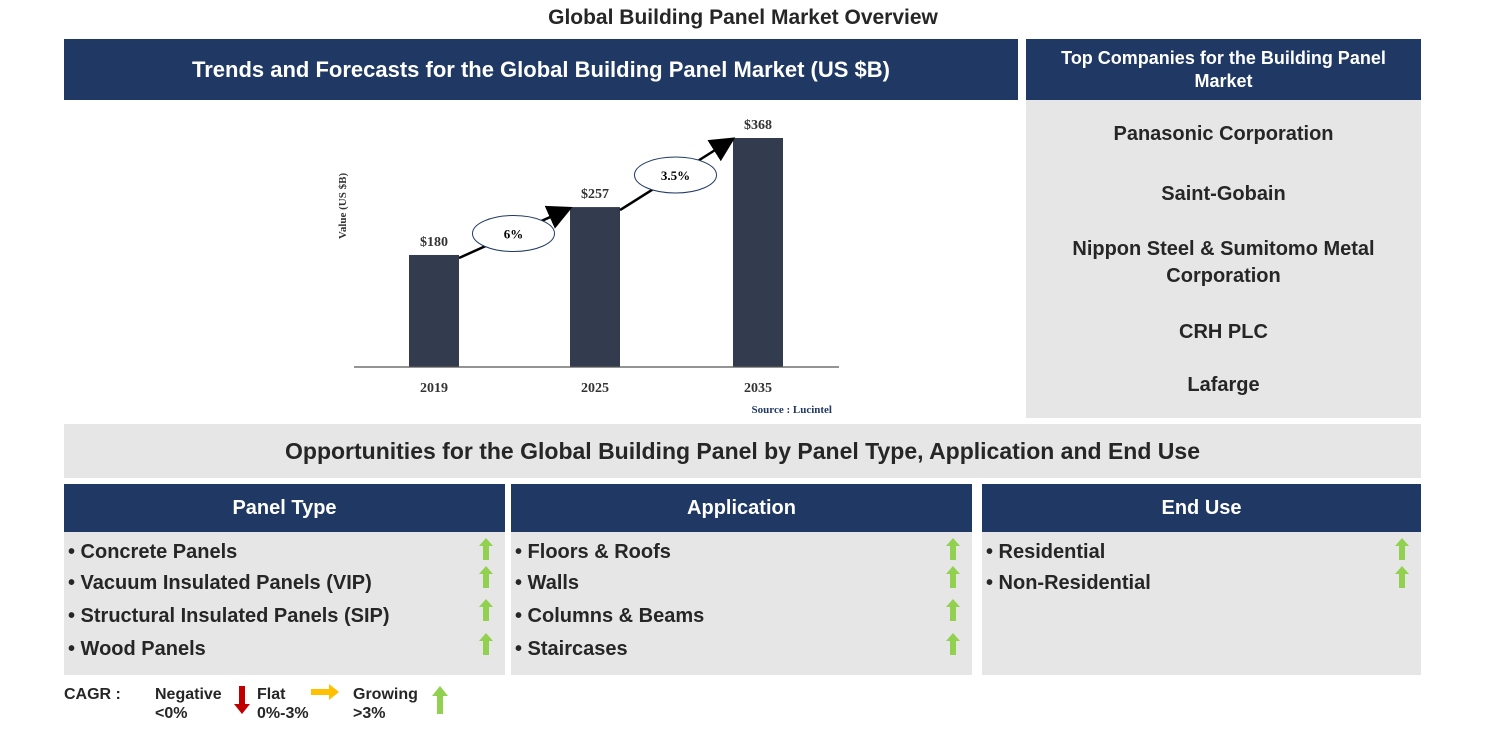 The image size is (1486, 736). What do you see at coordinates (369, 713) in the screenshot?
I see `legend-growing-range: >3%` at bounding box center [369, 713].